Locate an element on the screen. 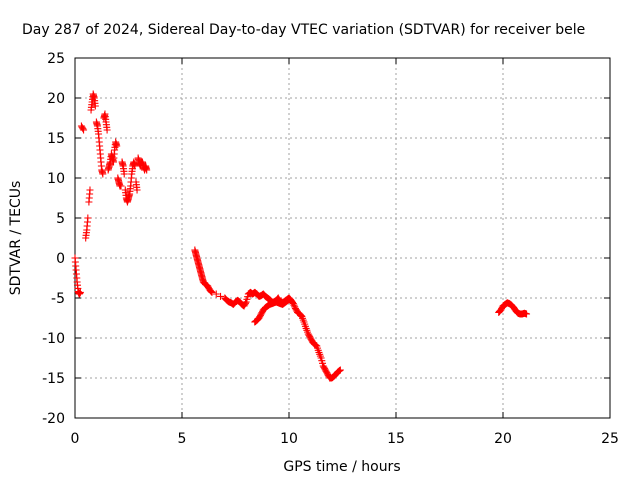 The image size is (640, 480). x-tick-label: 0 is located at coordinates (75, 439).